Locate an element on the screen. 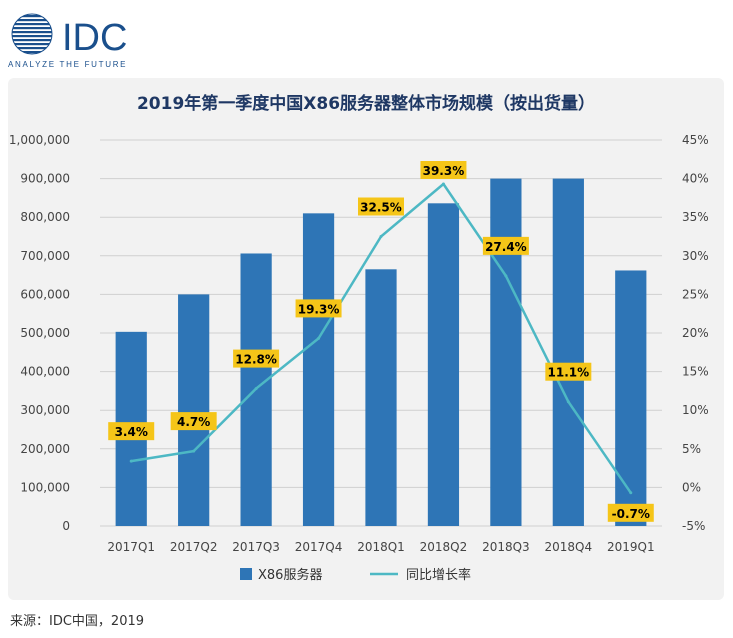  growth-label: 11.1% is located at coordinates (568, 371).